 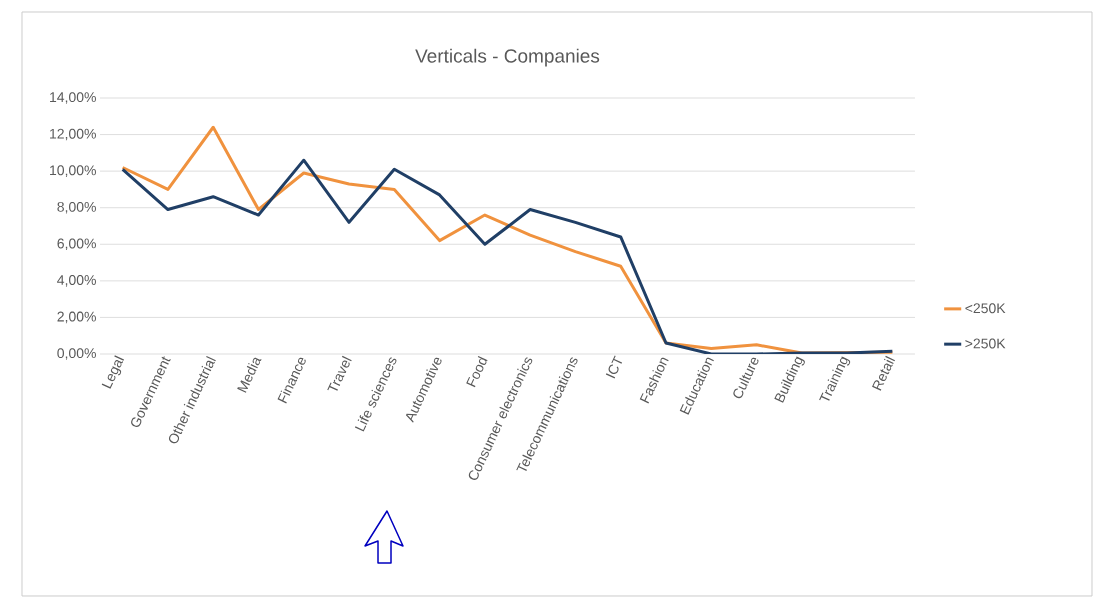 I want to click on x-tick-label: Retail, so click(x=884, y=373).